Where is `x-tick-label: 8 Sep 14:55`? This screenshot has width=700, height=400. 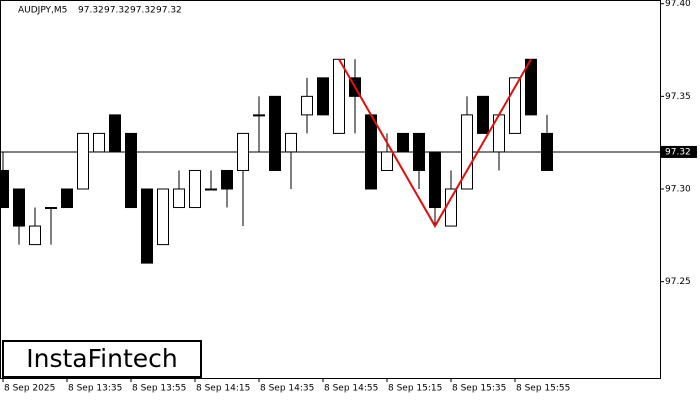 x-tick-label: 8 Sep 14:55 is located at coordinates (351, 389).